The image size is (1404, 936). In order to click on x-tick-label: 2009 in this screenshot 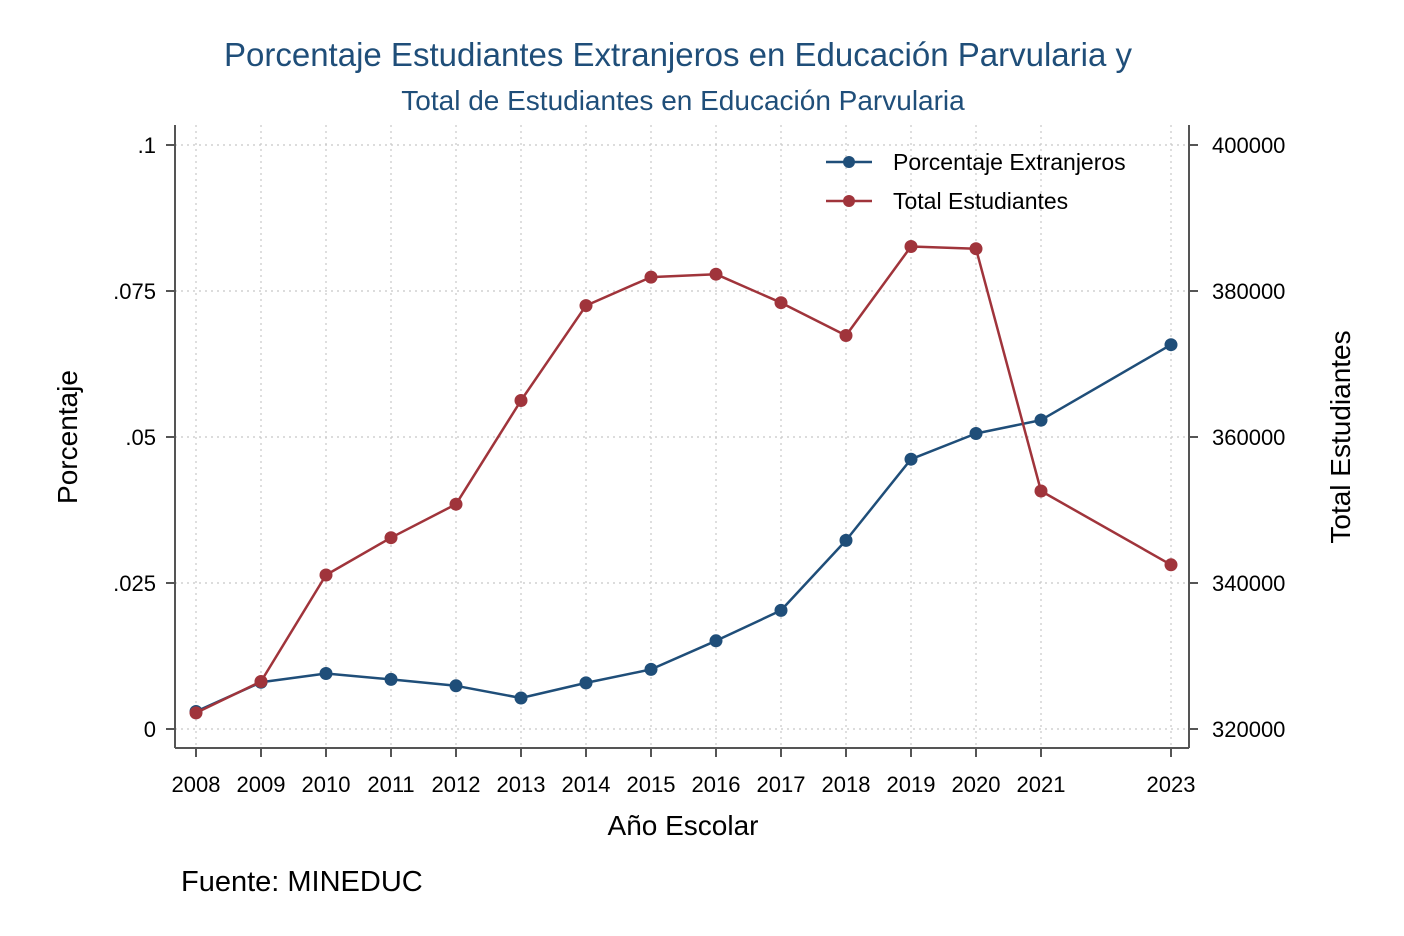, I will do `click(261, 784)`.